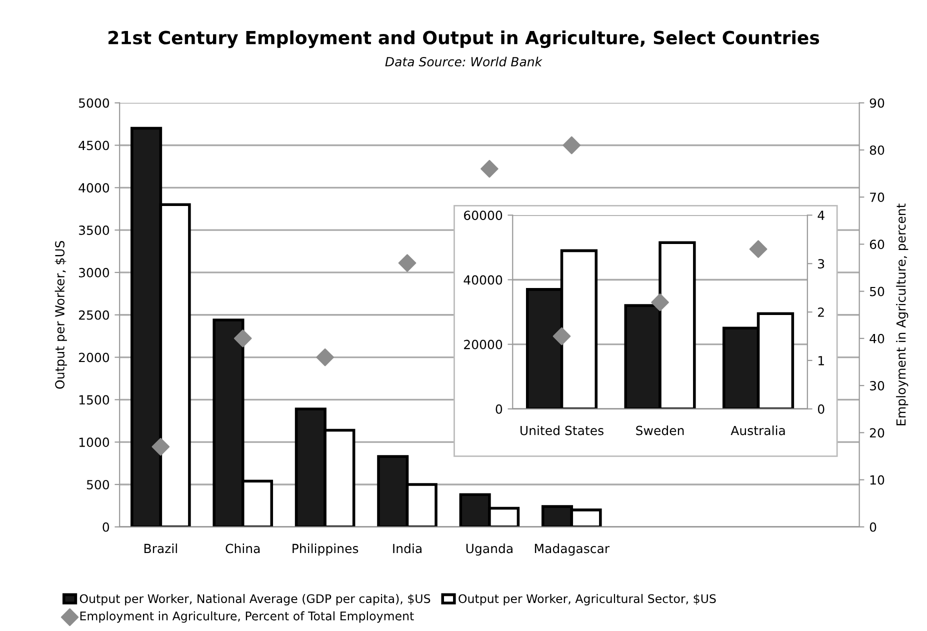  Describe the element at coordinates (94, 443) in the screenshot. I see `y-tick-label: 1000` at that location.